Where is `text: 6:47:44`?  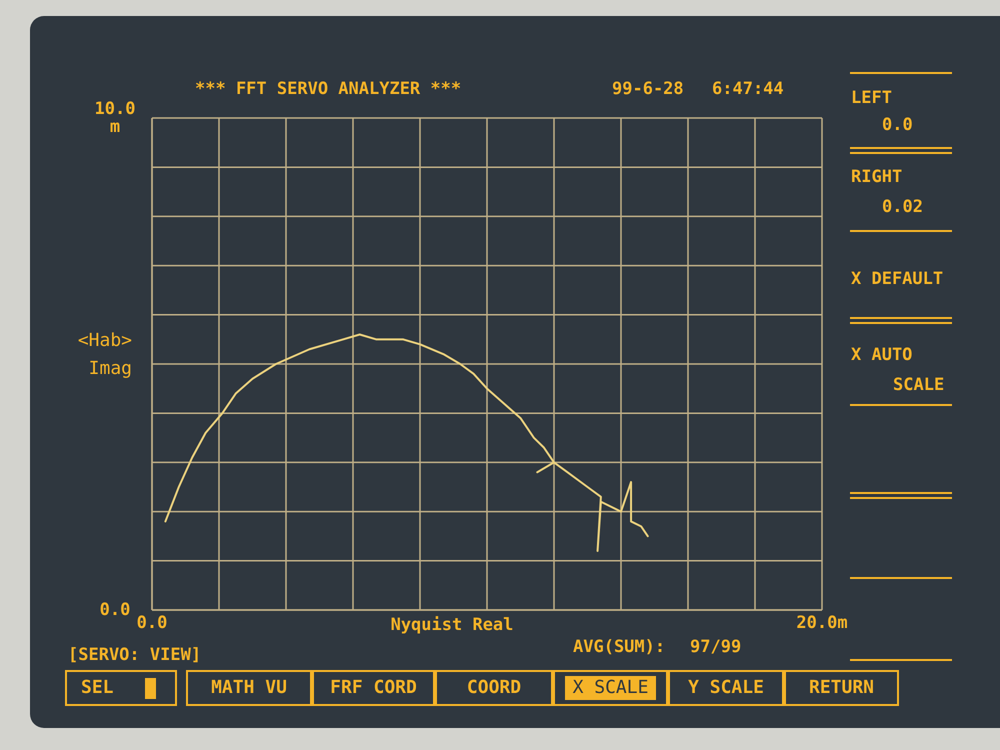
text: 6:47:44 is located at coordinates (748, 89).